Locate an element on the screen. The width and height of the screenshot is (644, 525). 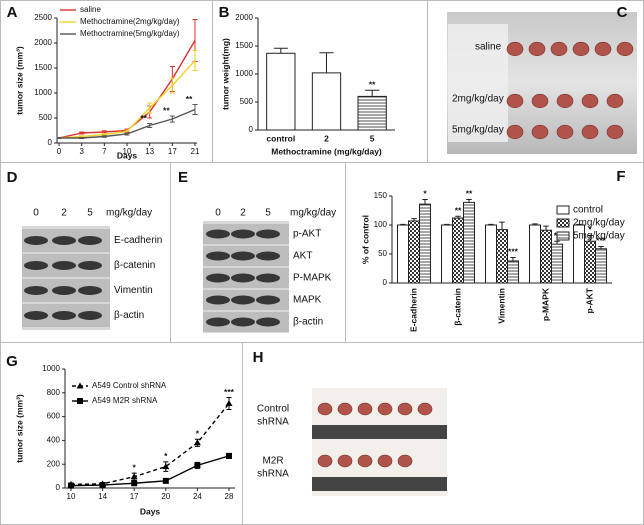
lane-unit: mg/kg/day is located at coordinates (129, 213).